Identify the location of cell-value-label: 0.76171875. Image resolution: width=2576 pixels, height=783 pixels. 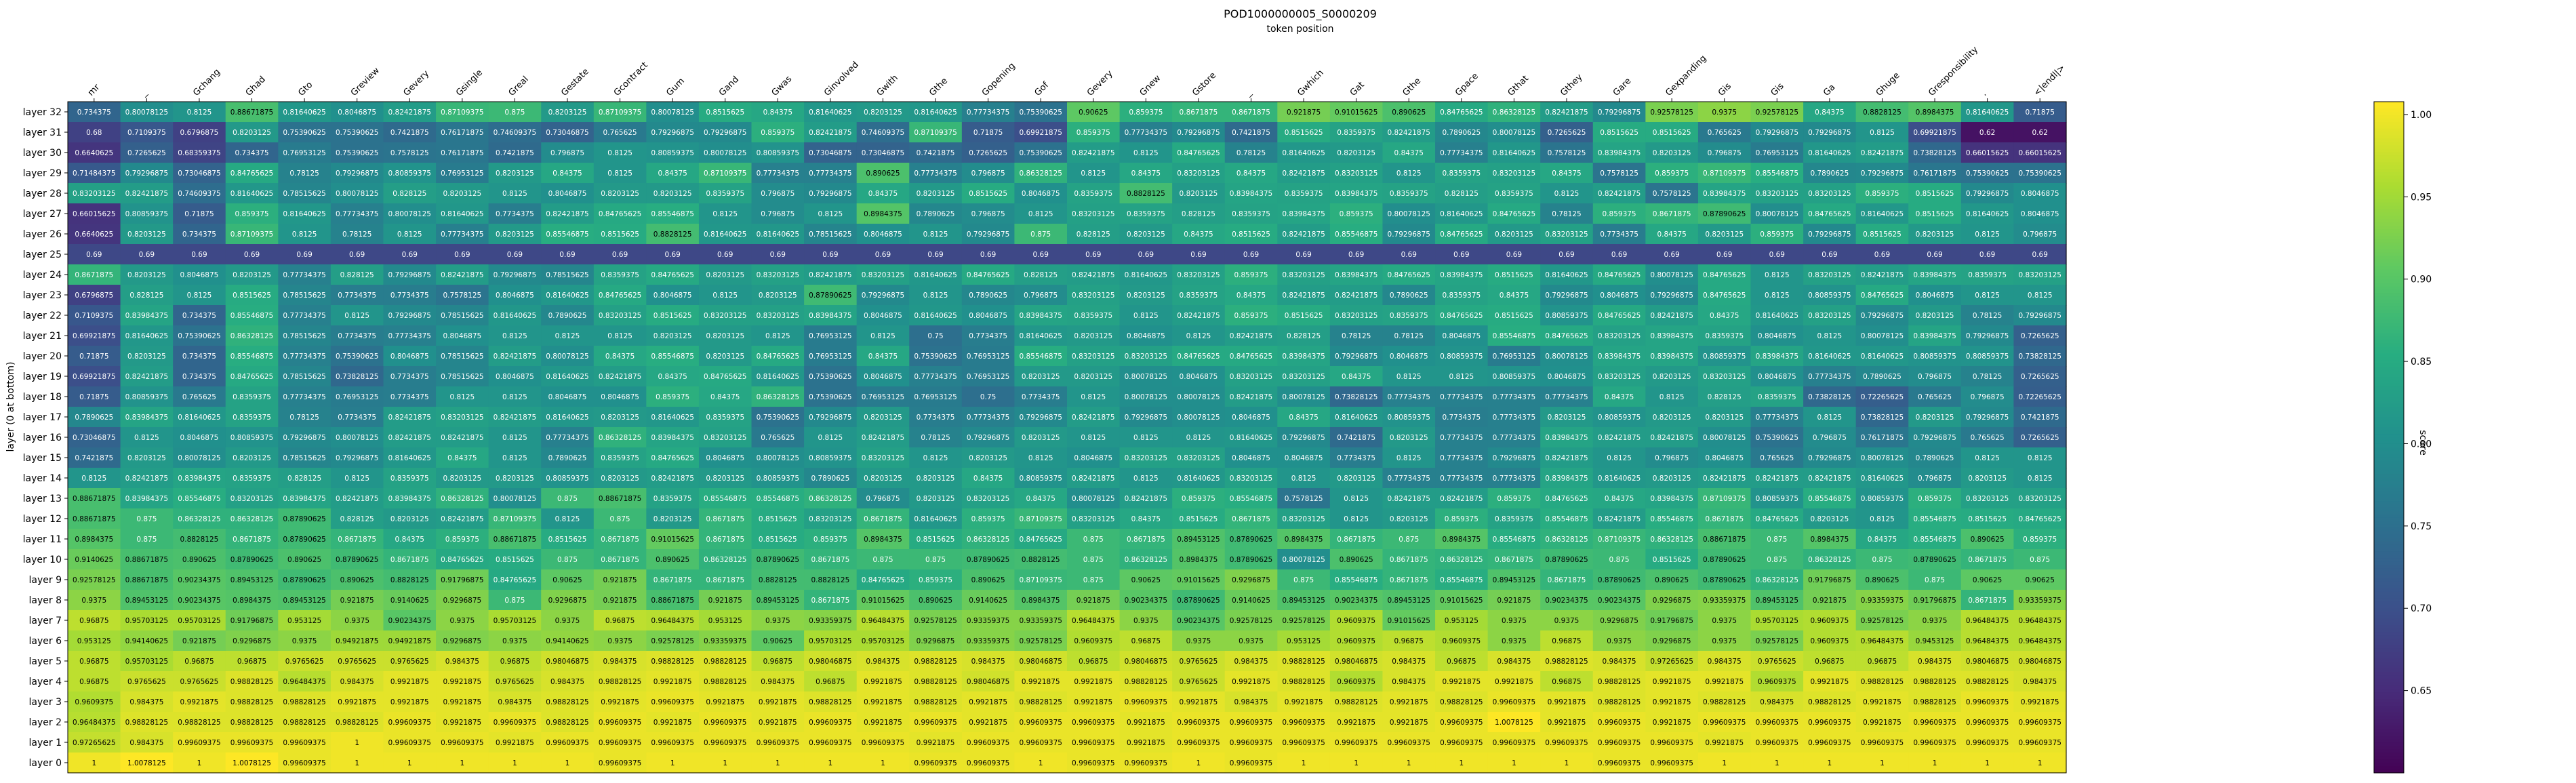
(1934, 173).